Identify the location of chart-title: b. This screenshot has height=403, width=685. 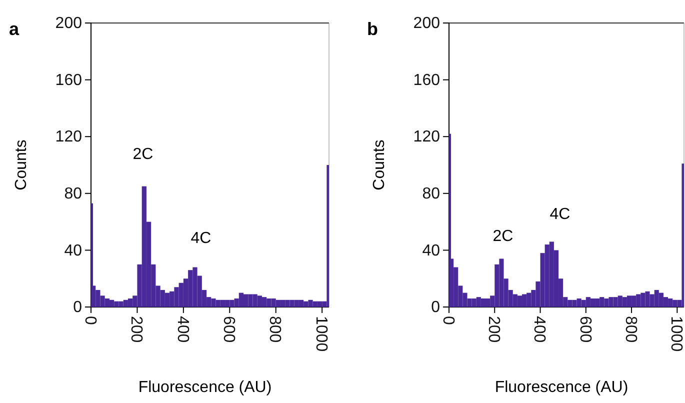
(372, 29).